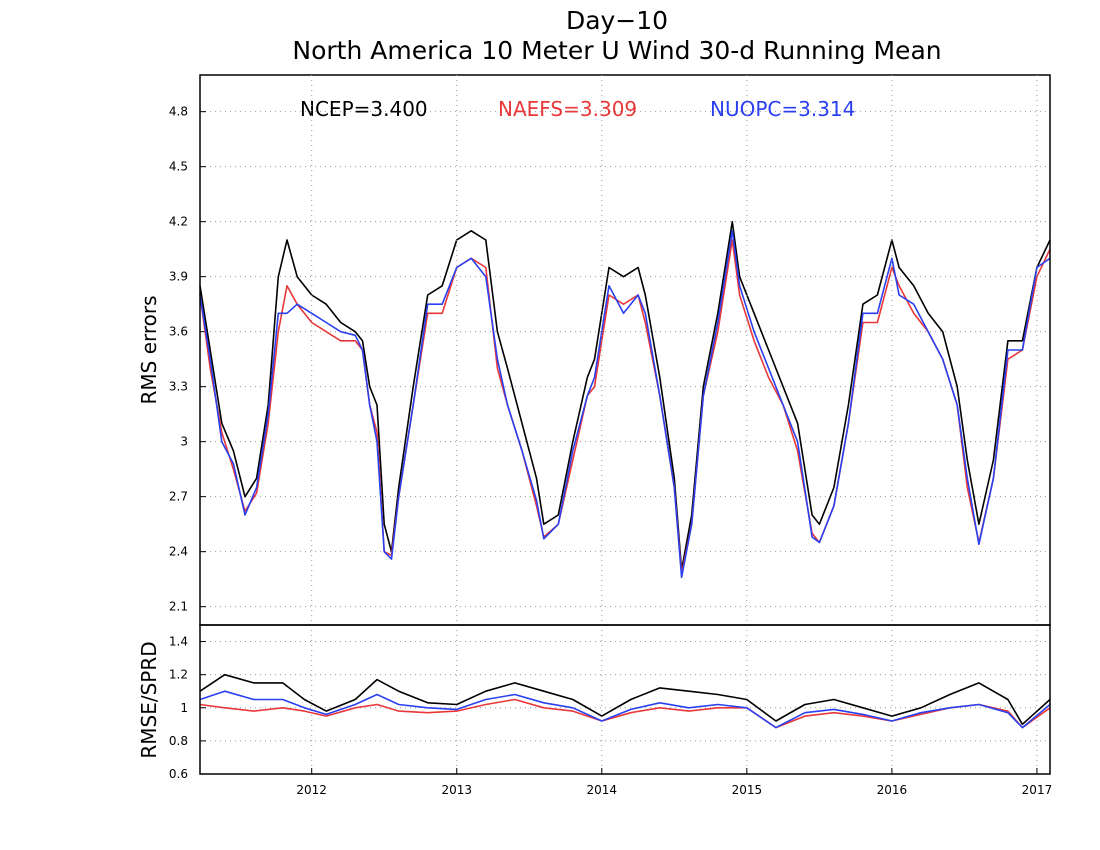  Describe the element at coordinates (178, 387) in the screenshot. I see `main-y-tick-label: 3.3` at that location.